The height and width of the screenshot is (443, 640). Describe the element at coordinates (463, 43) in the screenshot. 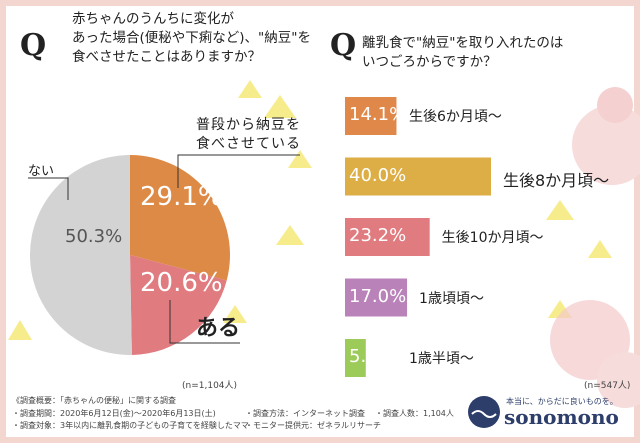

I see `question-line: 離乳食で"納豆"を取り入れたのは` at that location.